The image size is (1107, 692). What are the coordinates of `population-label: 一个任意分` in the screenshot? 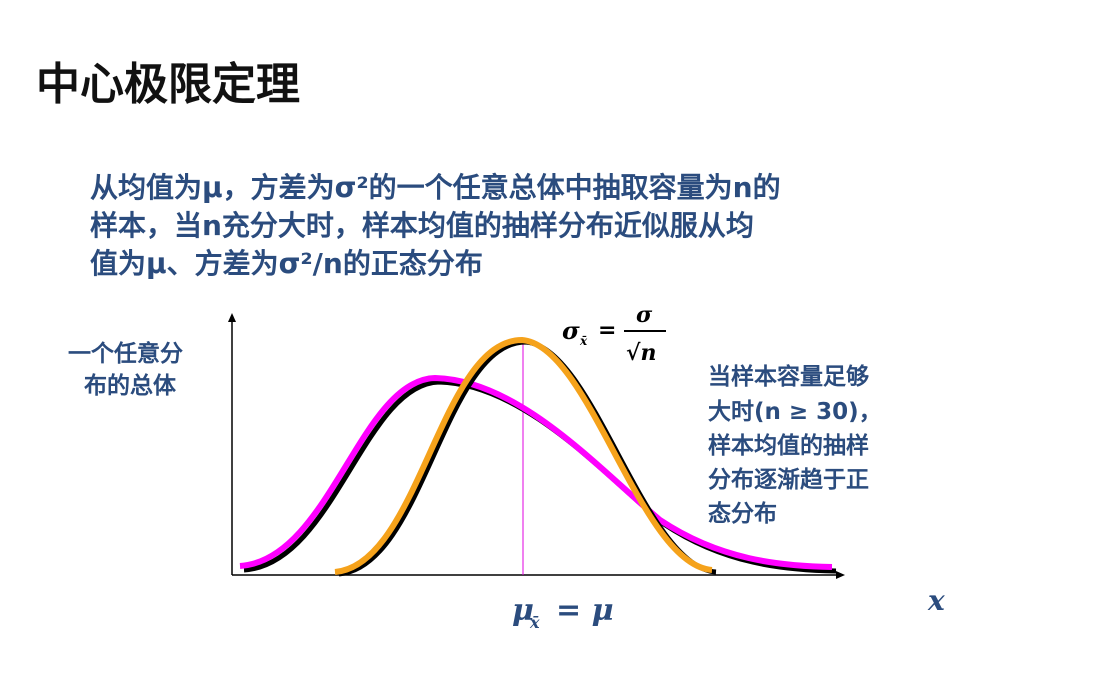 It's located at (125, 354).